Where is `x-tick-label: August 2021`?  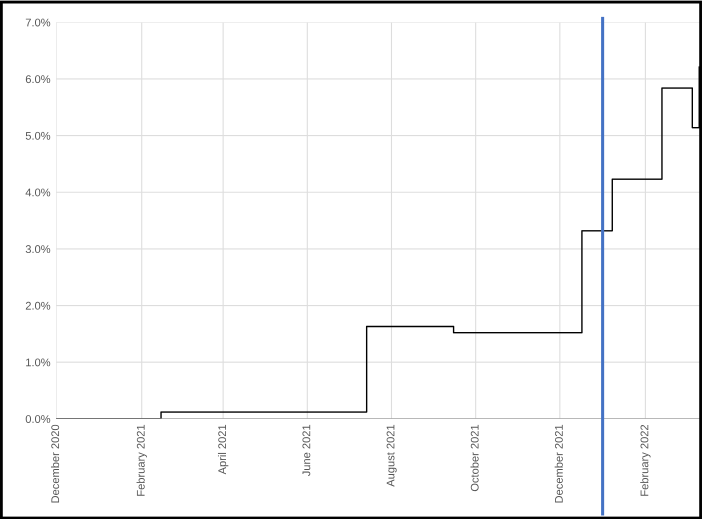 x-tick-label: August 2021 is located at coordinates (391, 455).